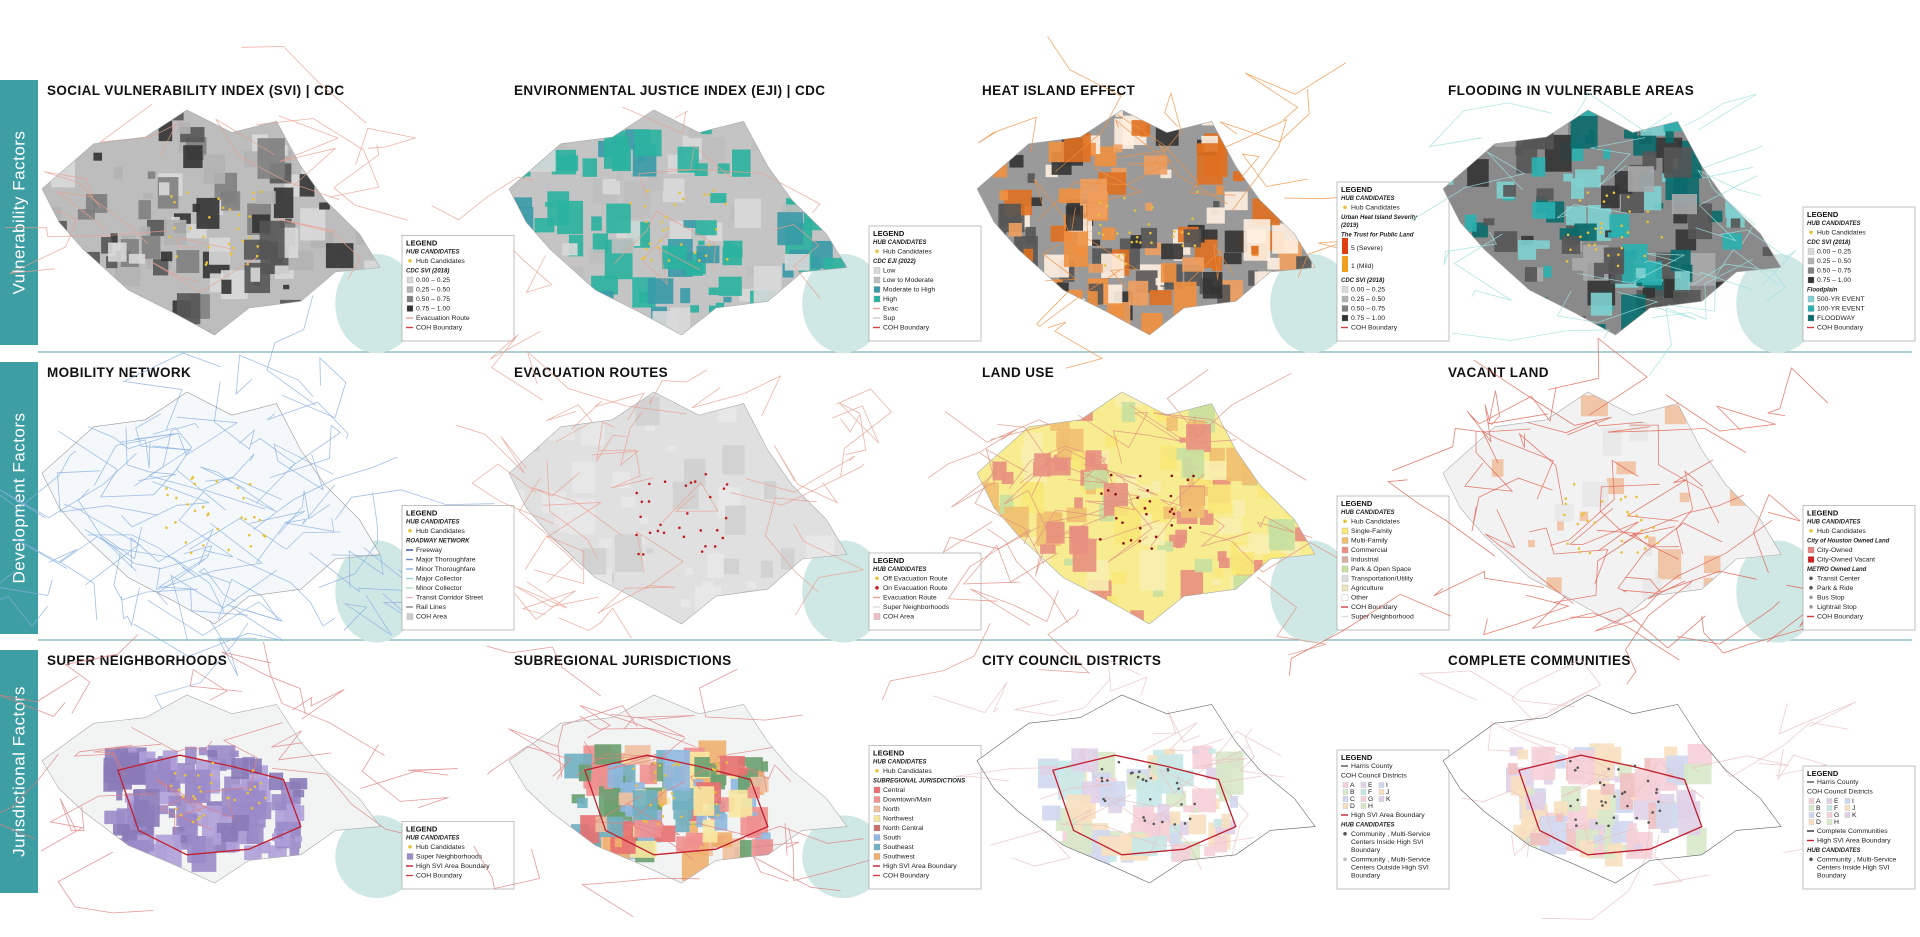 This screenshot has height=937, width=1920. Describe the element at coordinates (892, 838) in the screenshot. I see `legend-label: South` at that location.